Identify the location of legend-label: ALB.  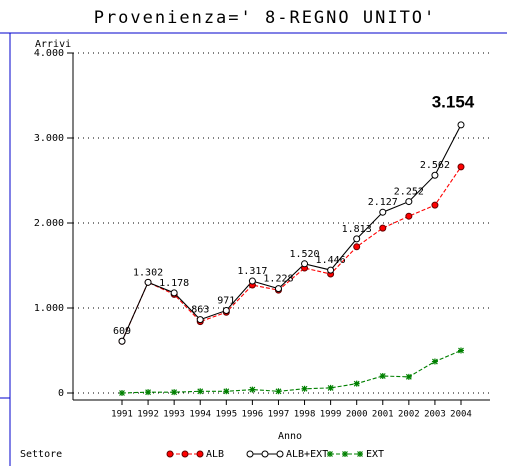
(215, 454).